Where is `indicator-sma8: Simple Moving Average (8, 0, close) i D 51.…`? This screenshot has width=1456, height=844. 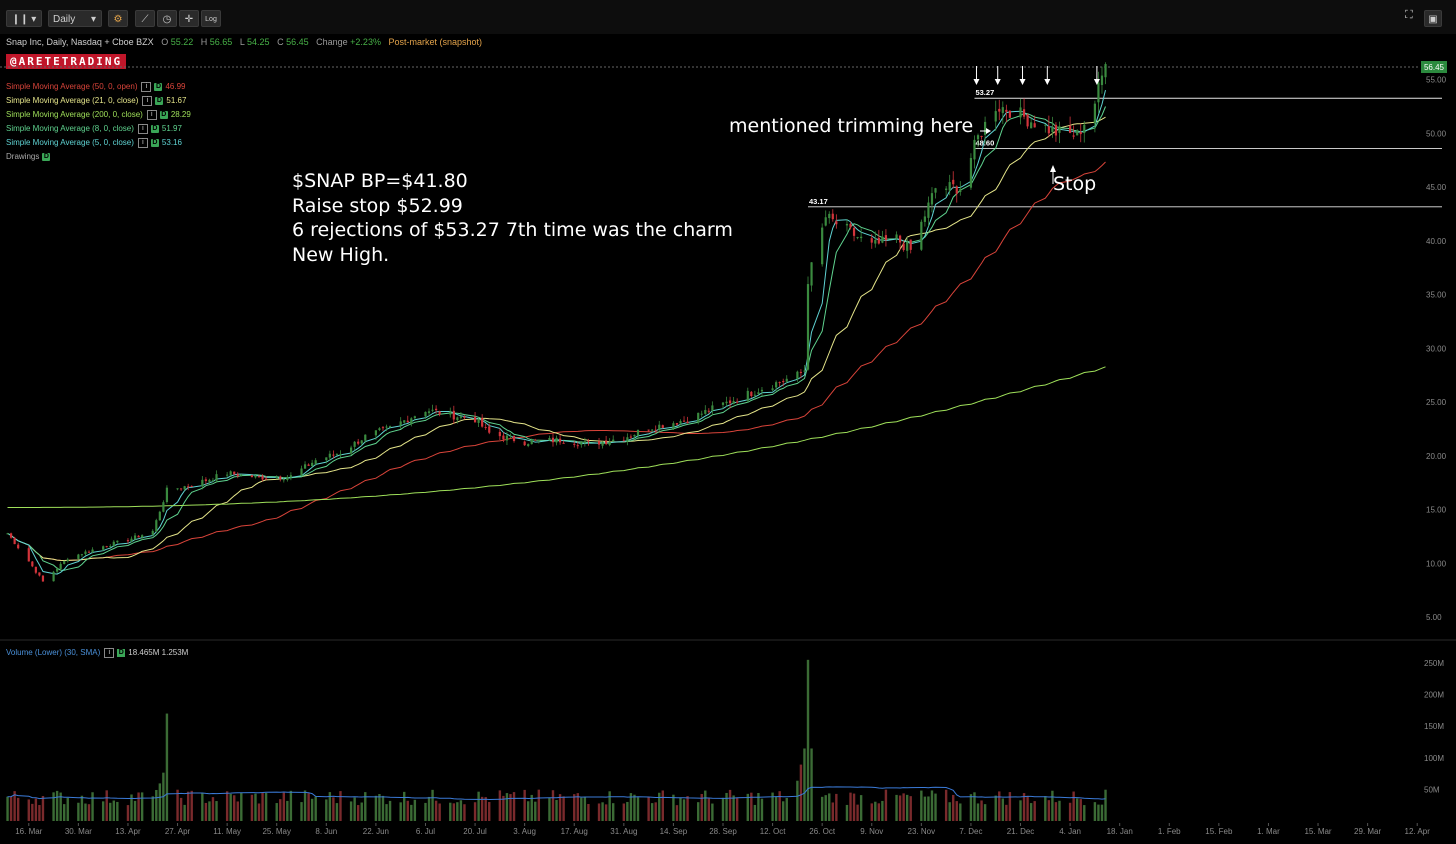
indicator-sma8: Simple Moving Average (8, 0, close) i D 51.… is located at coordinates (94, 129).